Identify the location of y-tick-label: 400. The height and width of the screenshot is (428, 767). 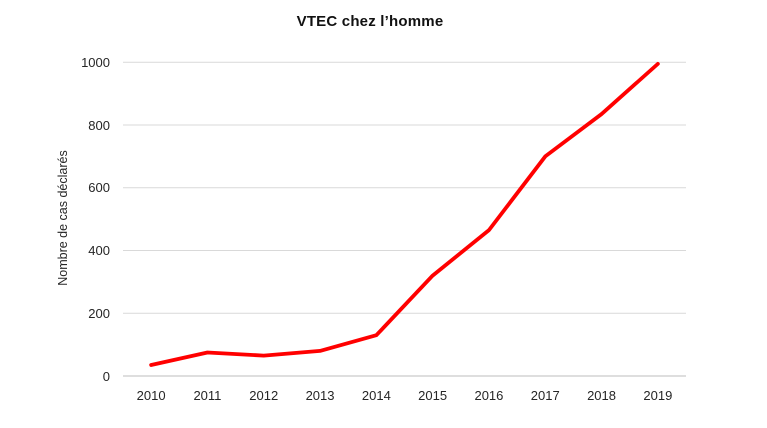
(99, 251).